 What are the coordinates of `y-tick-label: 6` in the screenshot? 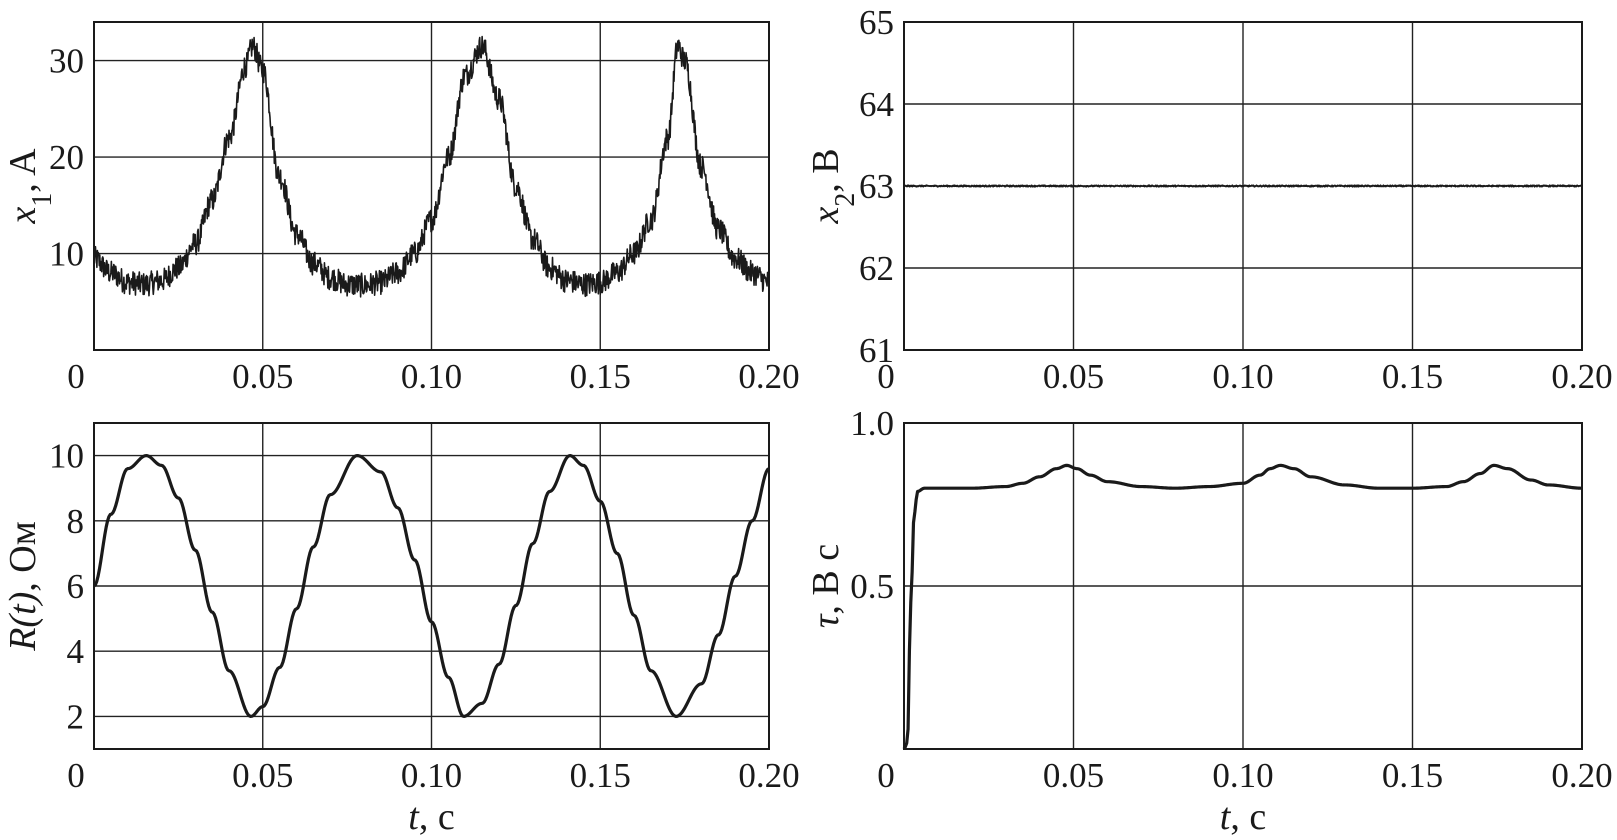 It's located at (76, 586).